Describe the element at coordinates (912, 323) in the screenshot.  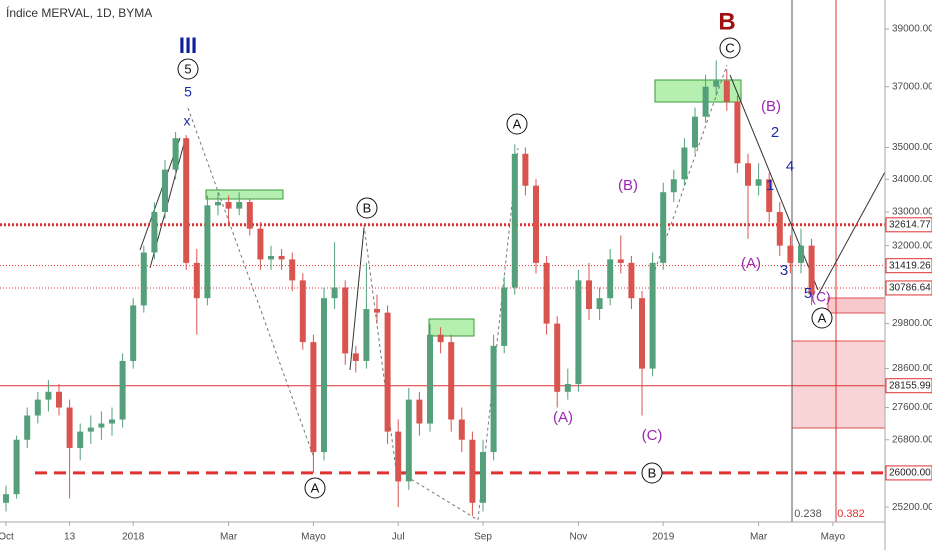
I see `y-tick-label: 29800.00` at that location.